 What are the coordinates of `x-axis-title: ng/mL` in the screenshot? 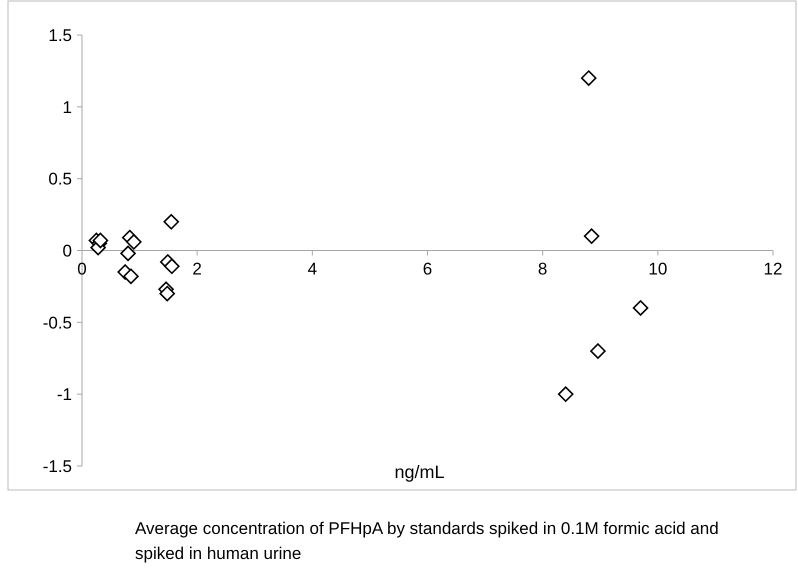 It's located at (419, 472).